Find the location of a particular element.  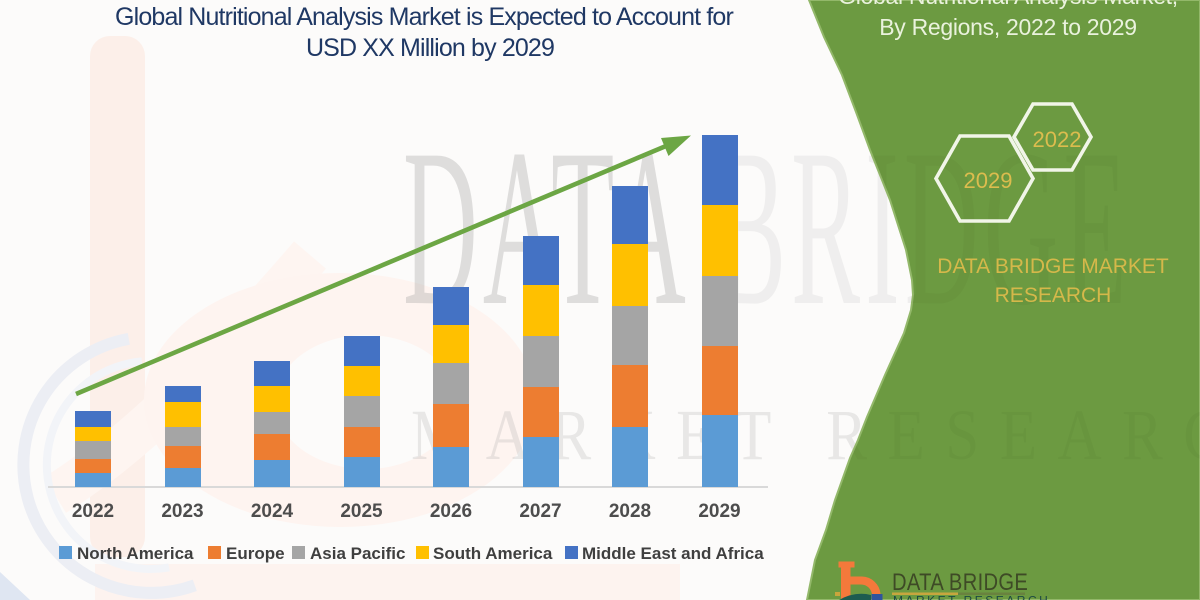

svg-text: MARKET RESEARCH is located at coordinates (971, 597).